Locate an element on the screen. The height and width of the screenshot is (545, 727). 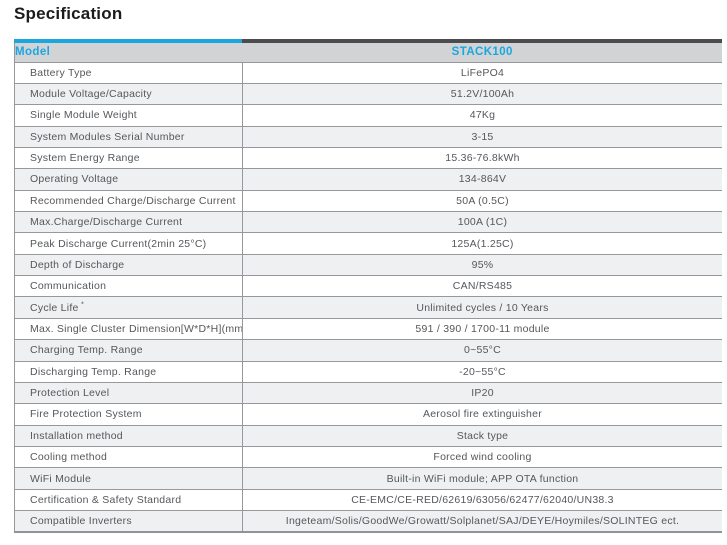
spec-row: Module Voltage/Capacity 51.2V/100Ah is located at coordinates (368, 93).